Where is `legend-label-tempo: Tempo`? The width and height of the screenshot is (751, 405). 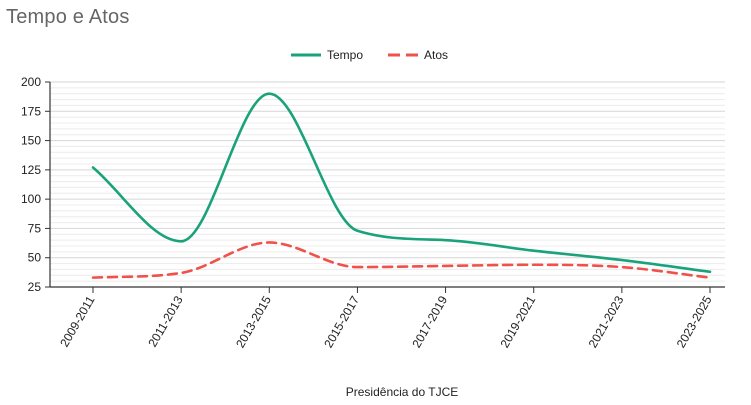 legend-label-tempo: Tempo is located at coordinates (345, 55).